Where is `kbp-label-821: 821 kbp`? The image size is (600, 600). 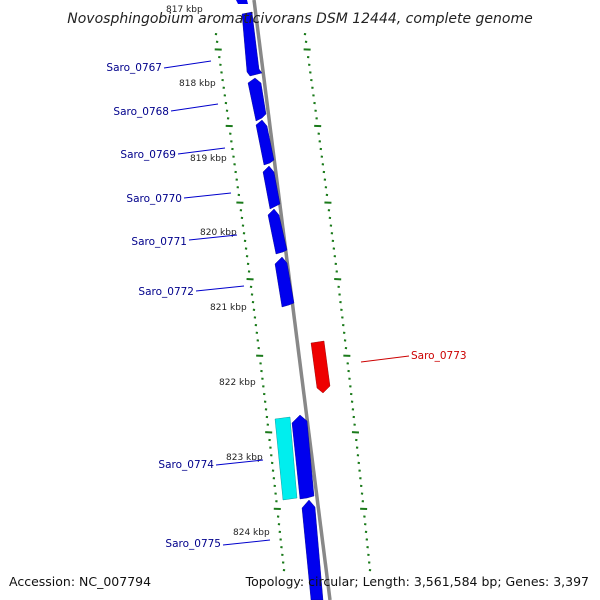 kbp-label-821: 821 kbp is located at coordinates (228, 308).